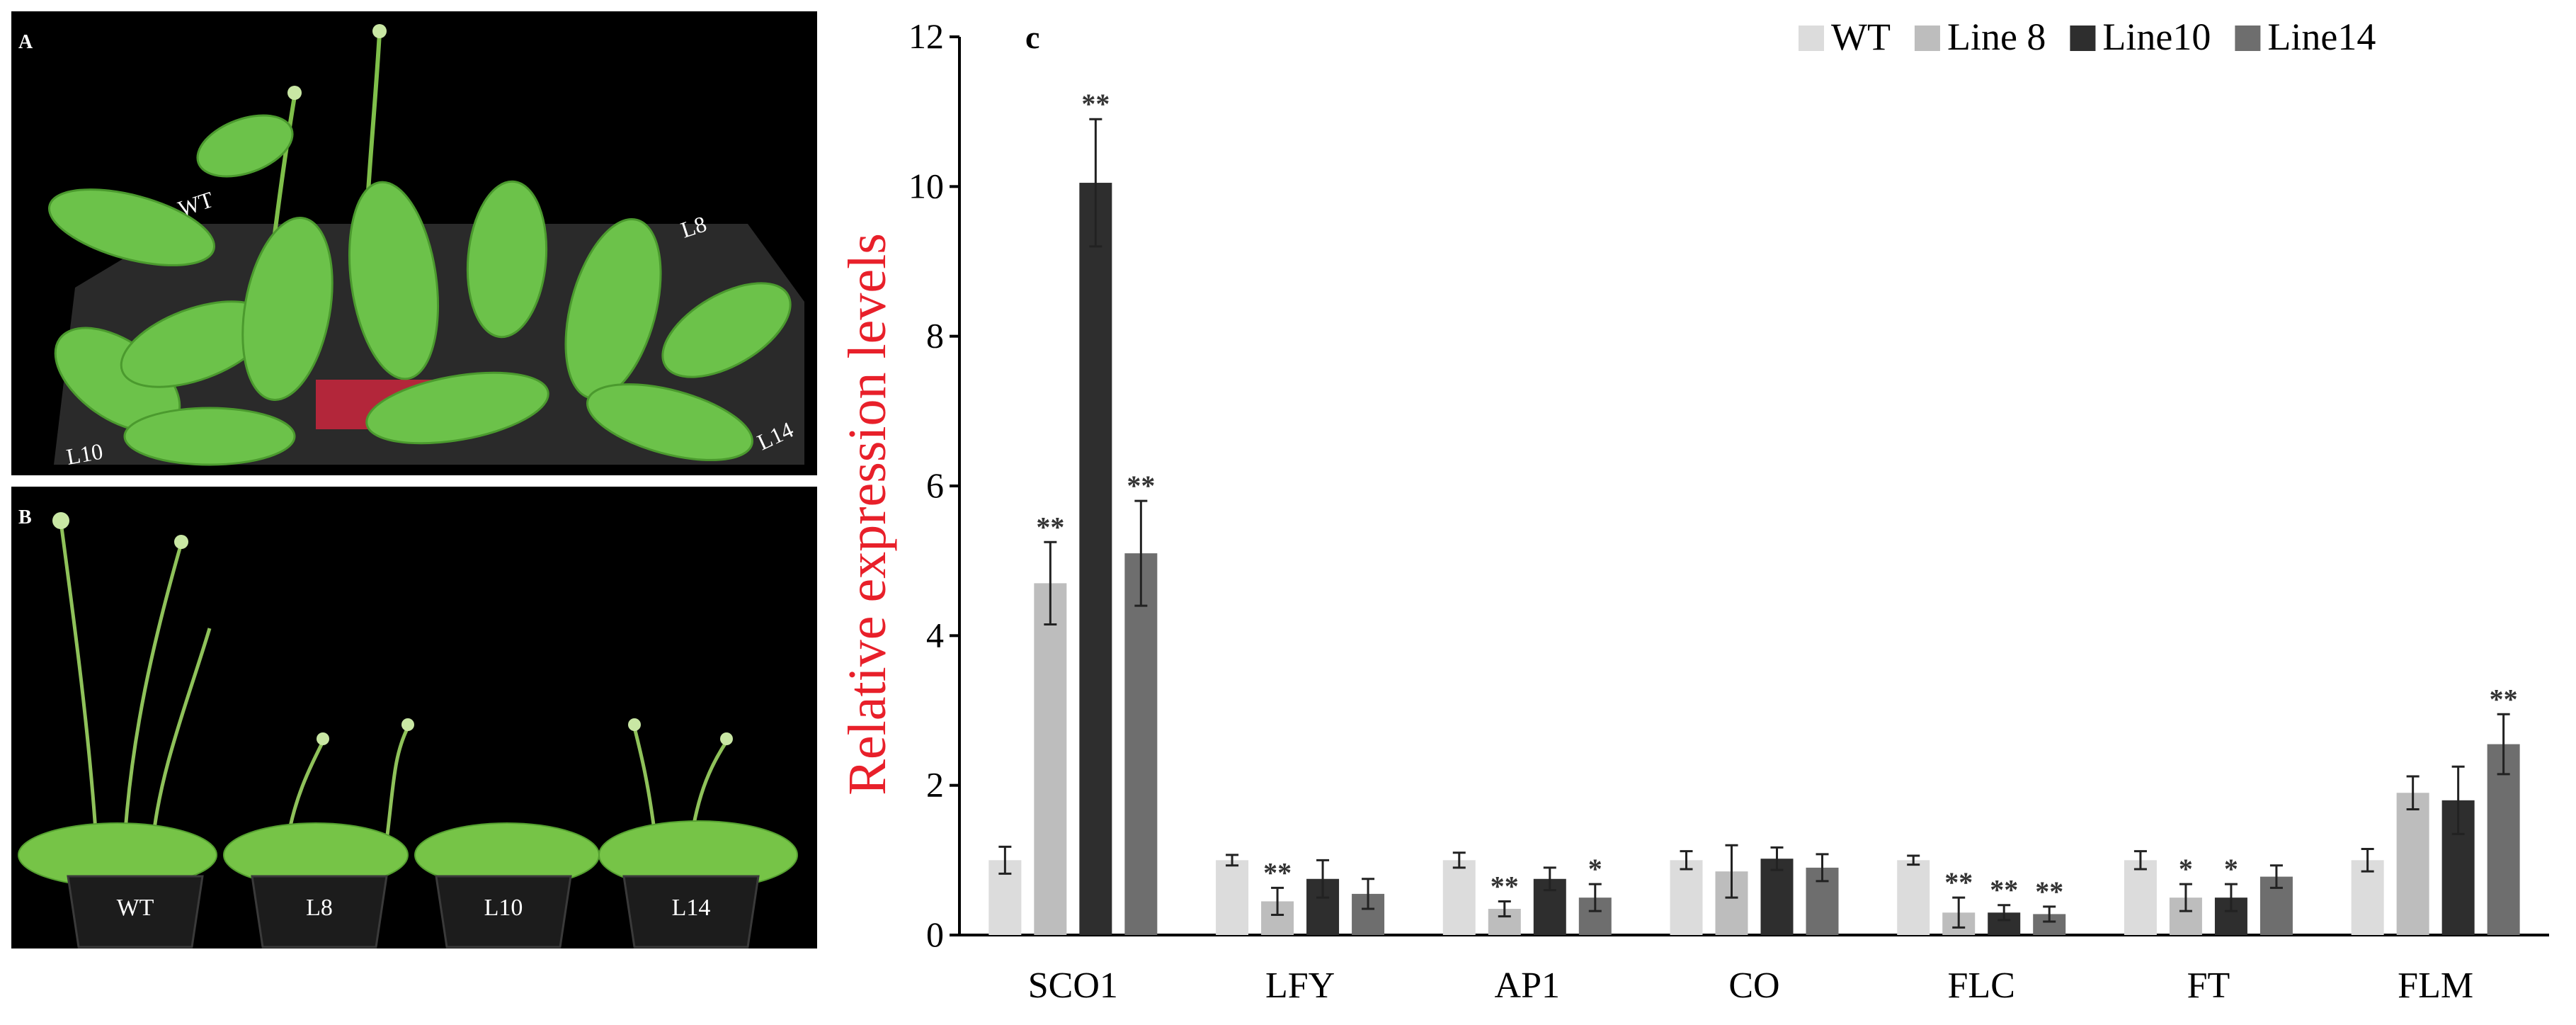  Describe the element at coordinates (408, 727) in the screenshot. I see `flowering-plants-photo: B WT L8 L10 L14` at that location.